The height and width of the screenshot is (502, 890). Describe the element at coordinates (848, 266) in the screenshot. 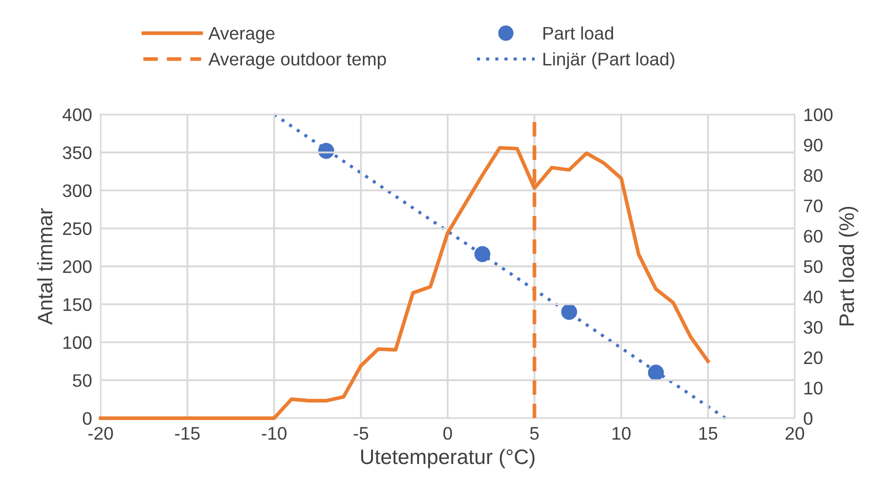

I see `y2-axis-title: Part load (%)` at that location.